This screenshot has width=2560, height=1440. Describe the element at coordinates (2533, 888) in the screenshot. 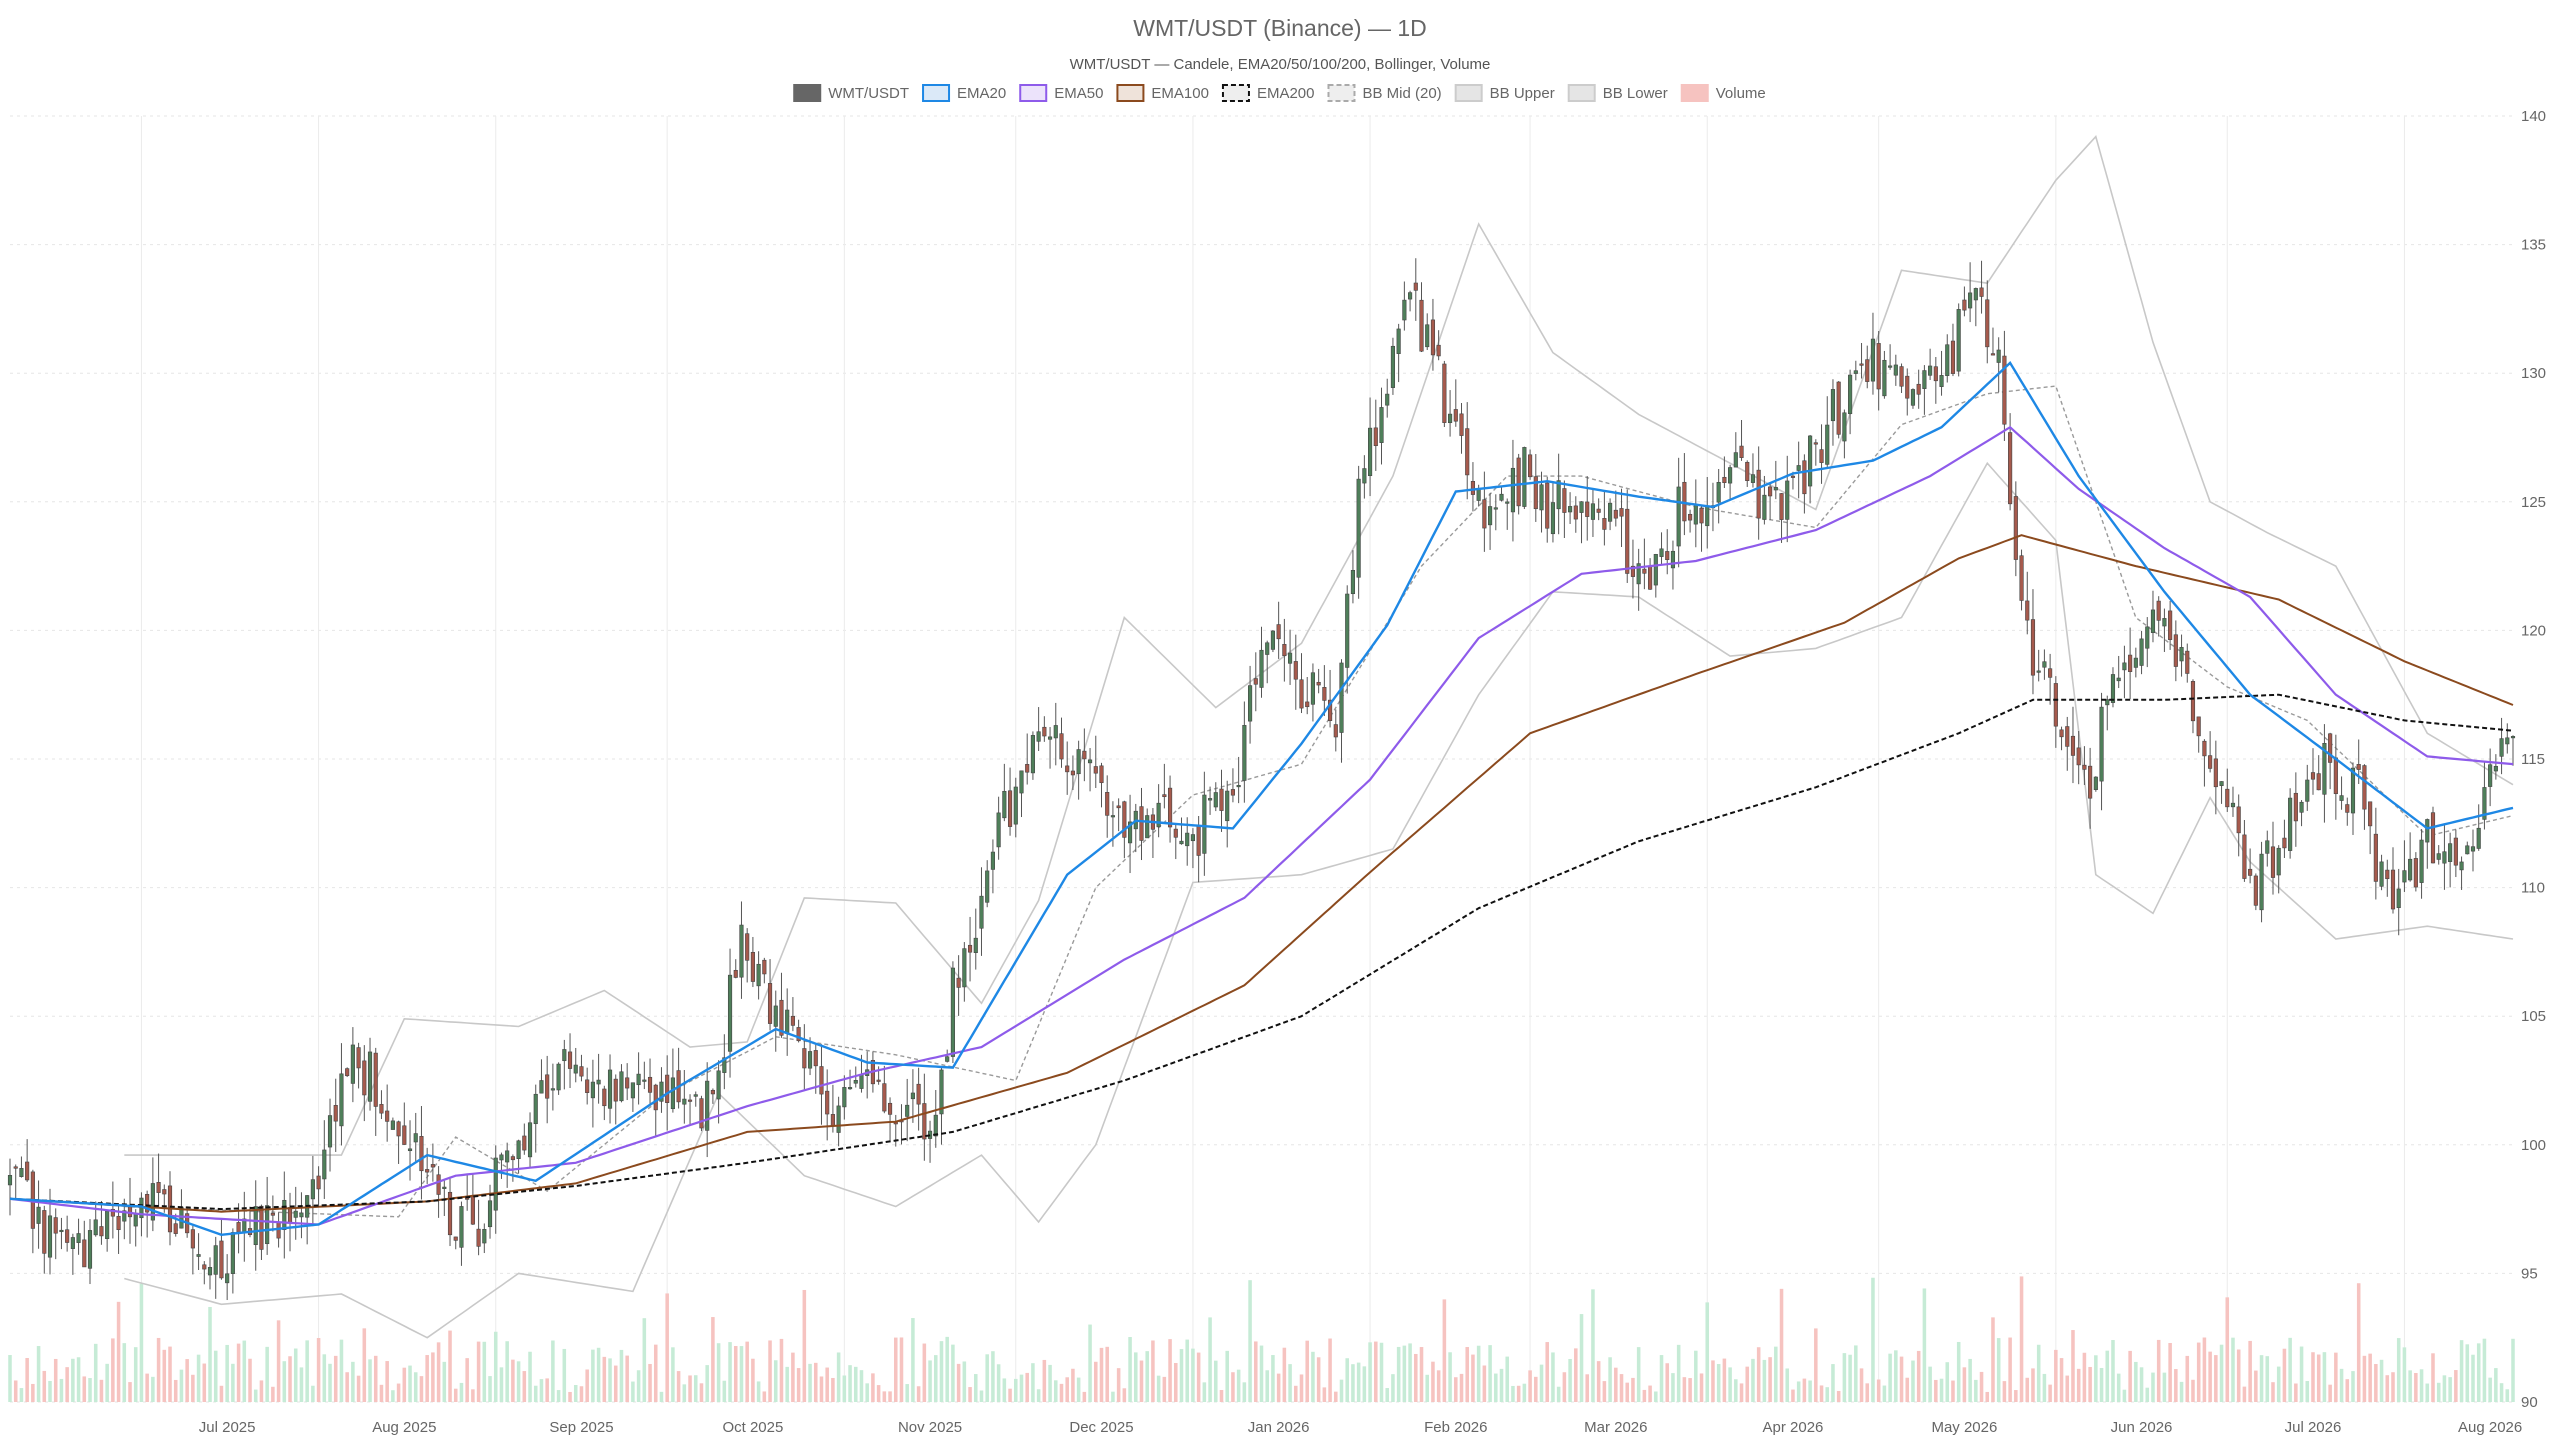

I see `y-tick-label: 110` at that location.